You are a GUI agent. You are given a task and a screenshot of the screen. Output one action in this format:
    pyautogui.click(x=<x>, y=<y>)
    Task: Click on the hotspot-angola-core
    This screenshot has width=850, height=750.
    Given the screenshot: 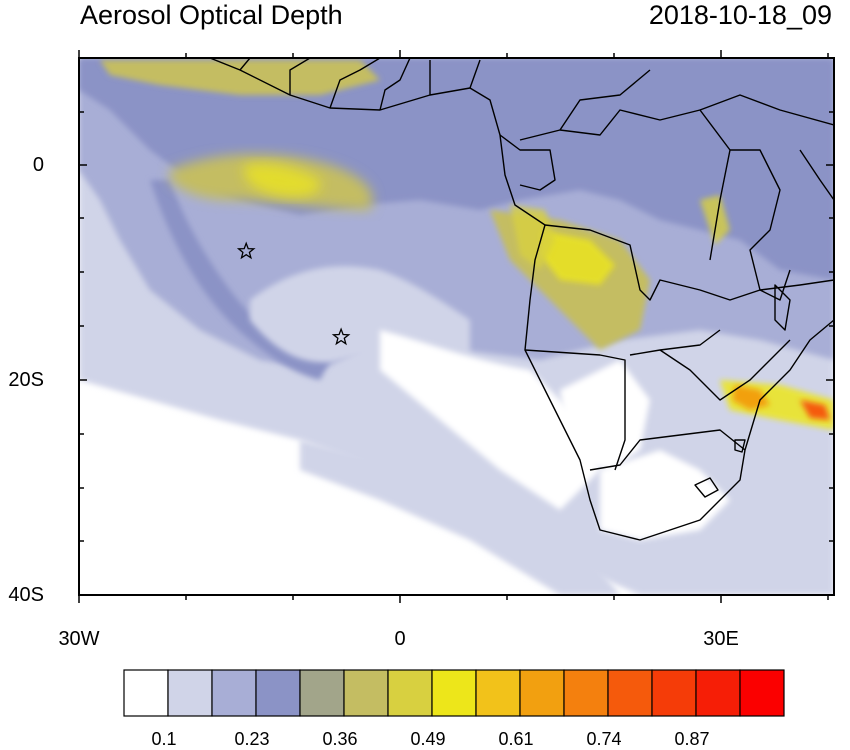 What is the action you would take?
    pyautogui.click(x=577, y=257)
    